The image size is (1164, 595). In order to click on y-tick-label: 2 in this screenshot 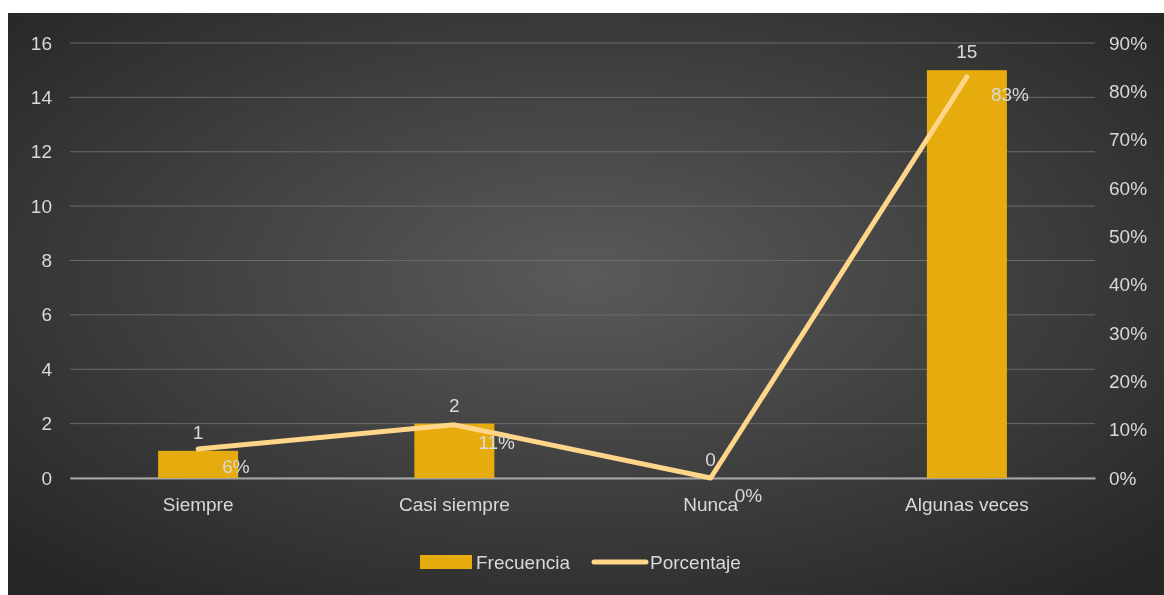, I will do `click(46, 424)`.